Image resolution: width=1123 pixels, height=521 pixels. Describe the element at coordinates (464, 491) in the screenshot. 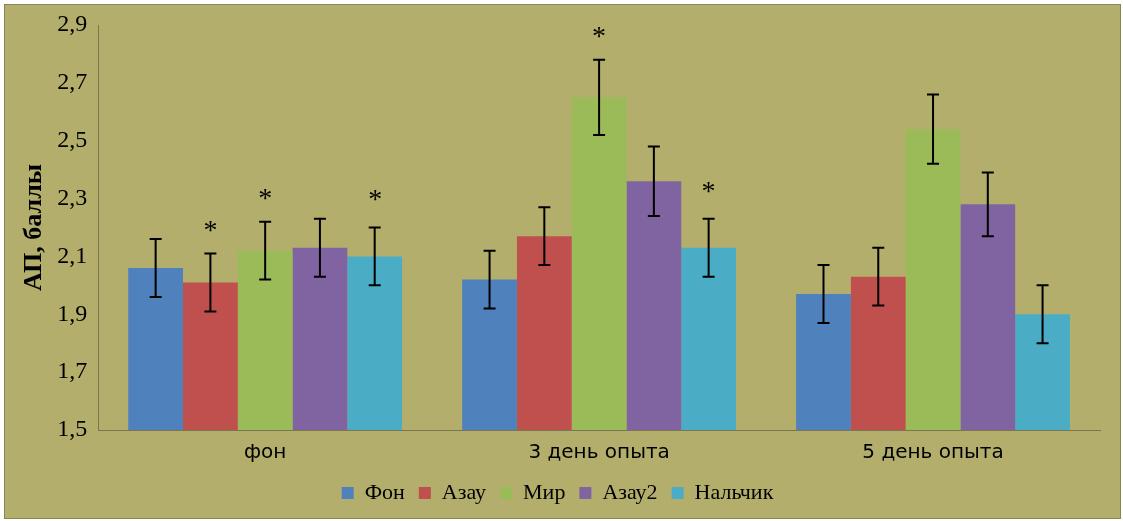

I see `legend-label: Азау` at that location.